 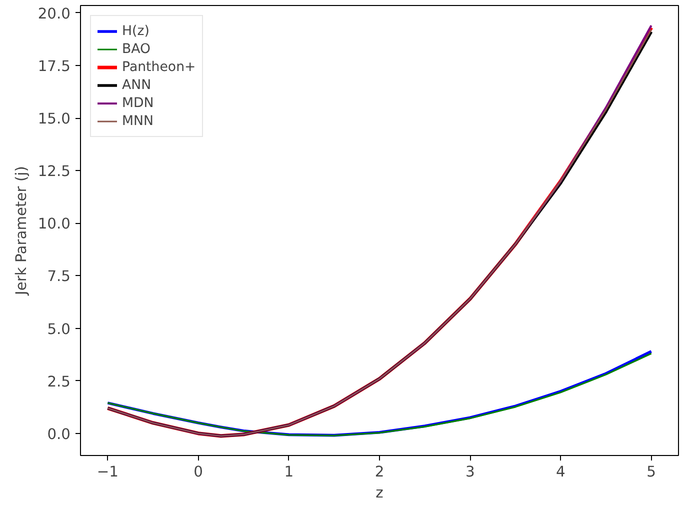 I want to click on y-tick-label: 17.5, so click(x=54, y=66).